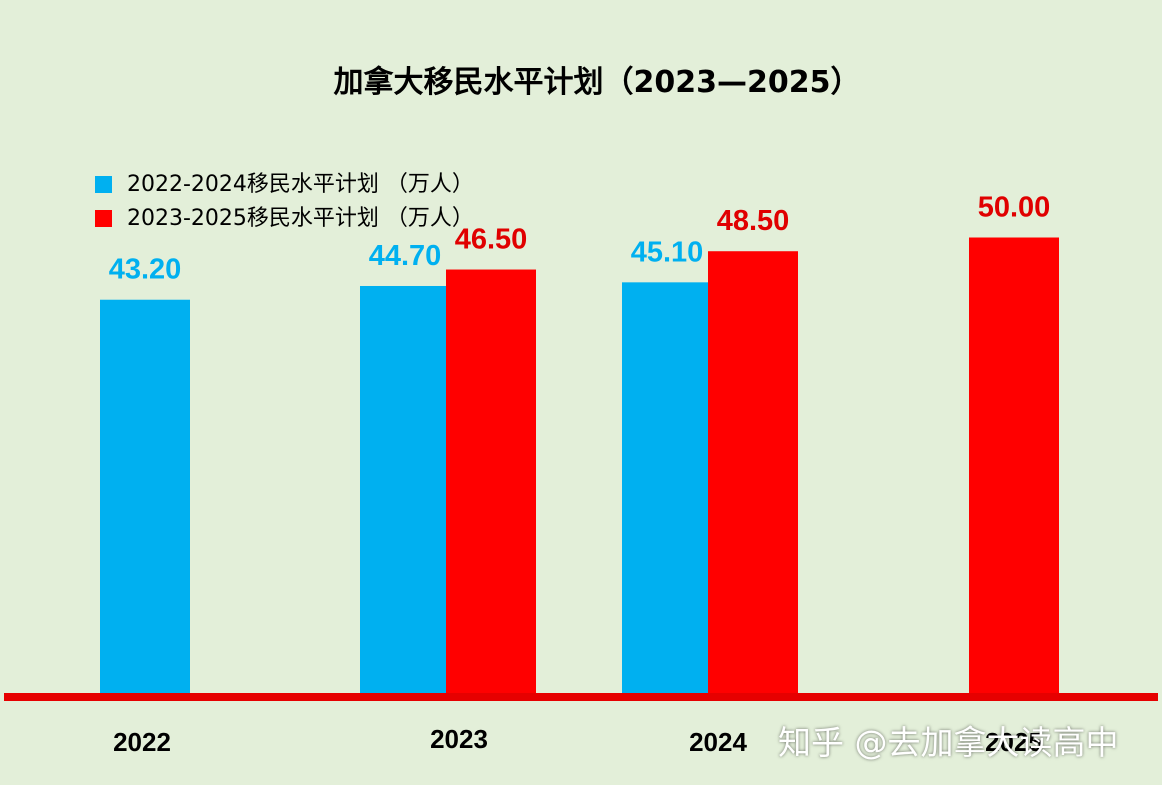 The image size is (1162, 785). Describe the element at coordinates (145, 497) in the screenshot. I see `bar-series-1-2022` at that location.